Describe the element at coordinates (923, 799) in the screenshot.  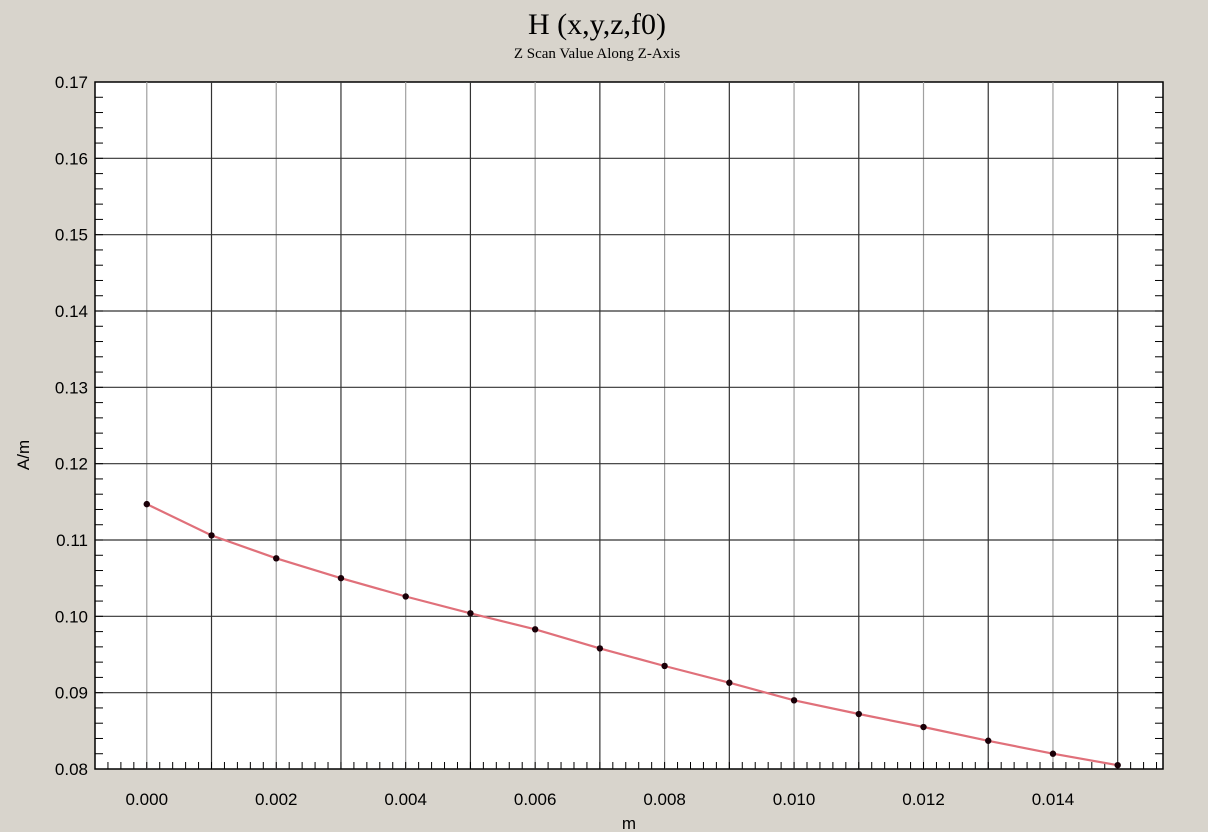
I see `x-tick-label: 0.012` at that location.